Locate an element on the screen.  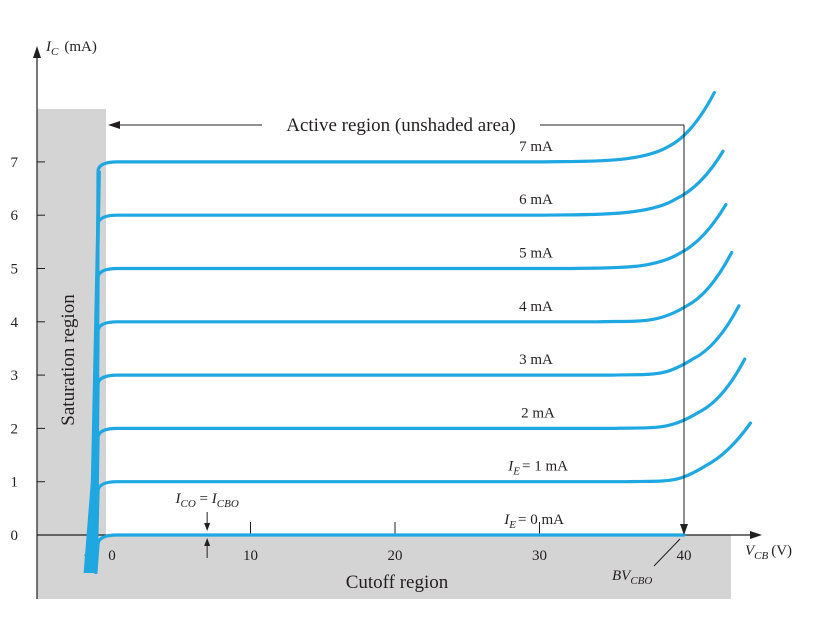
bv-subscript: CBO is located at coordinates (641, 581).